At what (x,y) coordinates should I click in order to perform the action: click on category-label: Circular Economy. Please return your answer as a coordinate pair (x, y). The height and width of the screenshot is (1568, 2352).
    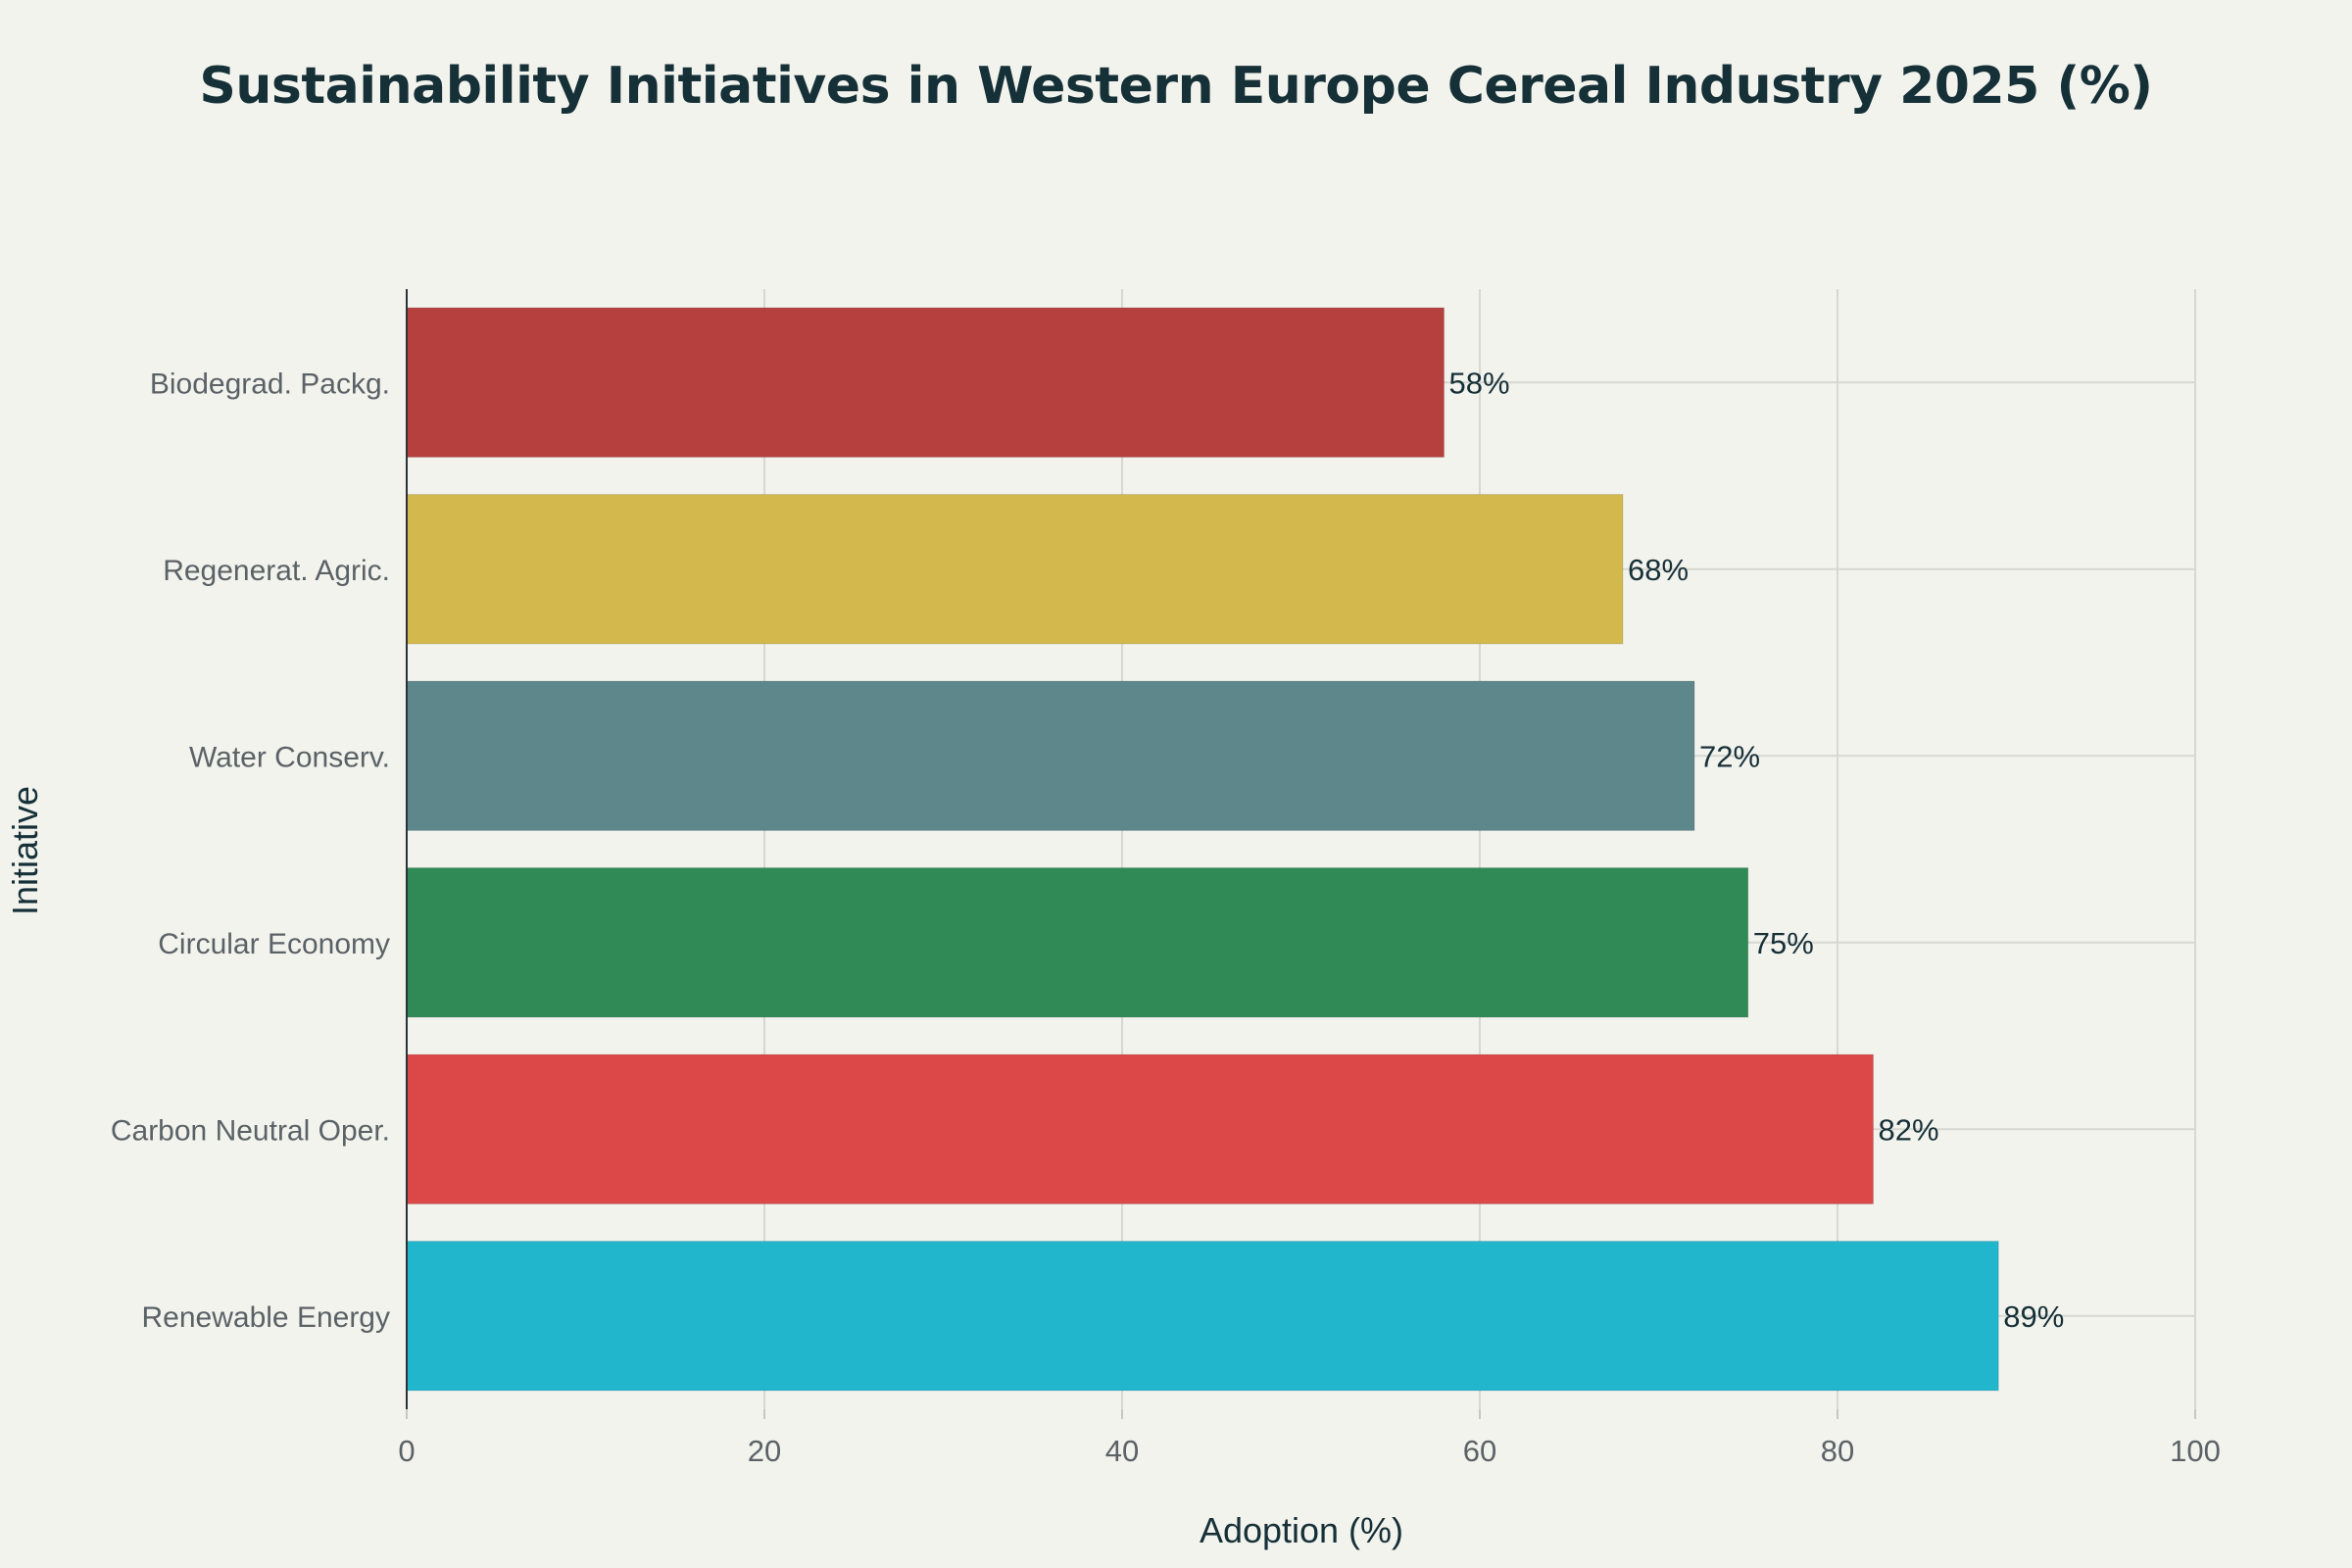
    Looking at the image, I should click on (274, 944).